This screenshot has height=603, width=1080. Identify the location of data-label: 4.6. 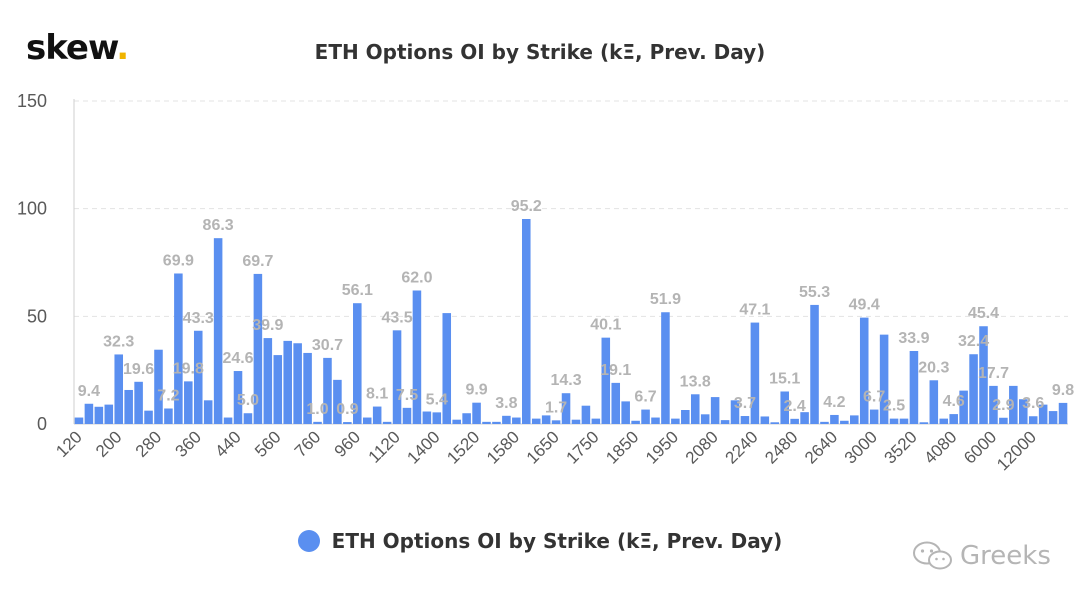
(954, 401).